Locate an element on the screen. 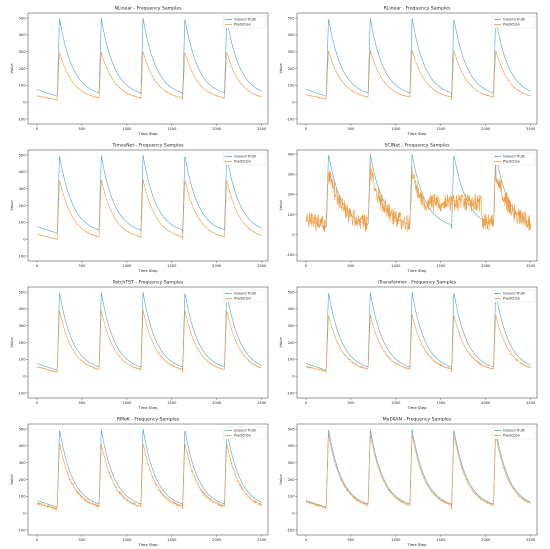  chart-title: SCINet - Frequency Samples is located at coordinates (418, 146).